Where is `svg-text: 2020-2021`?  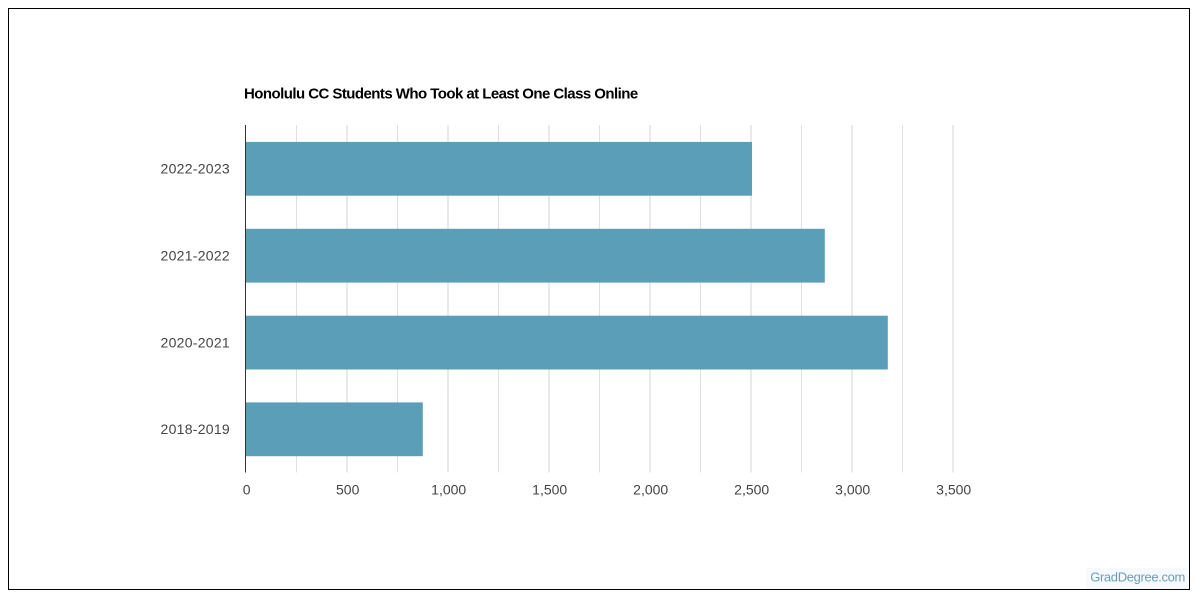
svg-text: 2020-2021 is located at coordinates (195, 342).